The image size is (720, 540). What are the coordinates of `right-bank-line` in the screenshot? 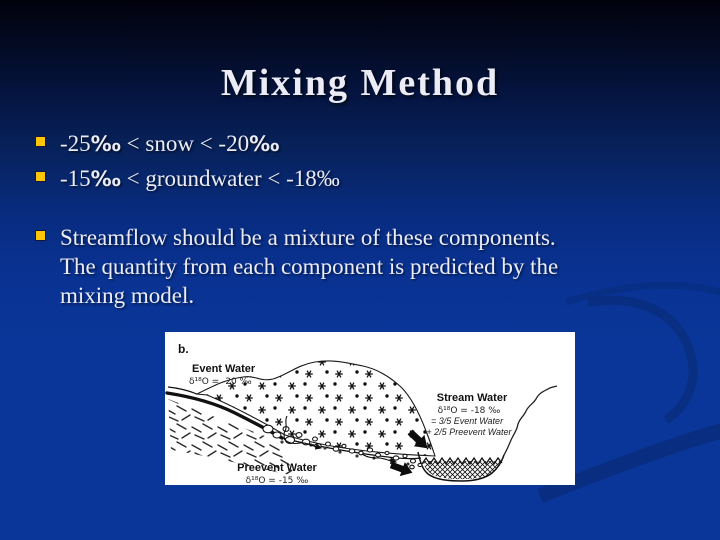 It's located at (530, 420).